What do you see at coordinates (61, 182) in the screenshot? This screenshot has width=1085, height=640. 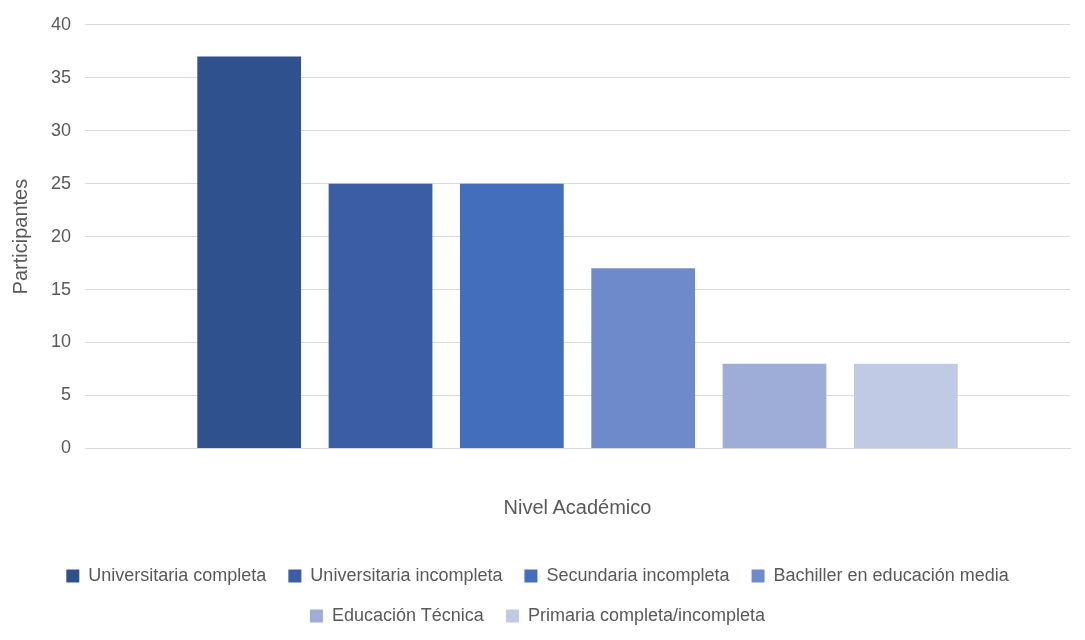 I see `y-tick-label: 25` at bounding box center [61, 182].